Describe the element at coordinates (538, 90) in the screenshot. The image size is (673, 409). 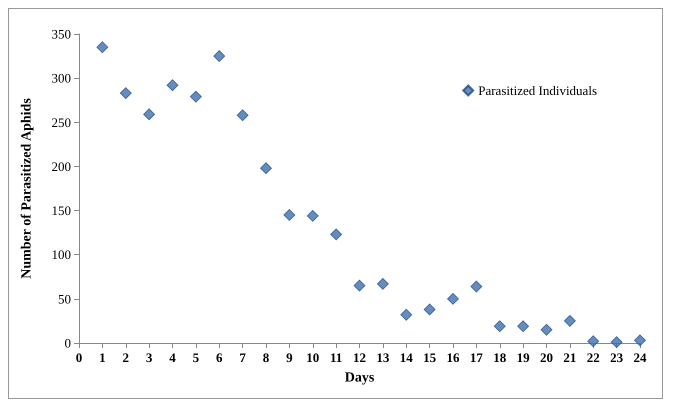
I see `legend-label: Parasitized Individuals` at that location.